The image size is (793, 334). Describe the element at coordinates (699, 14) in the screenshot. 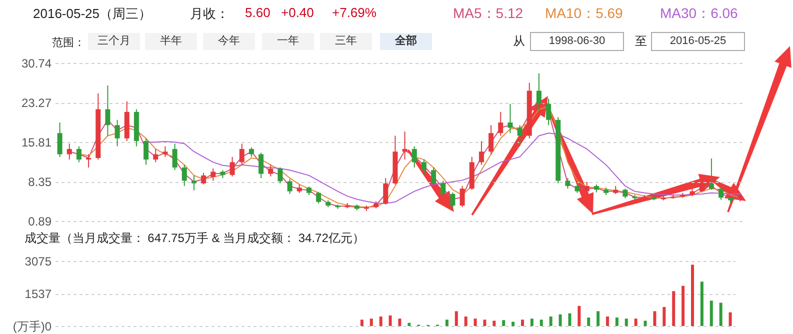

I see `text: MA30：6.06` at that location.